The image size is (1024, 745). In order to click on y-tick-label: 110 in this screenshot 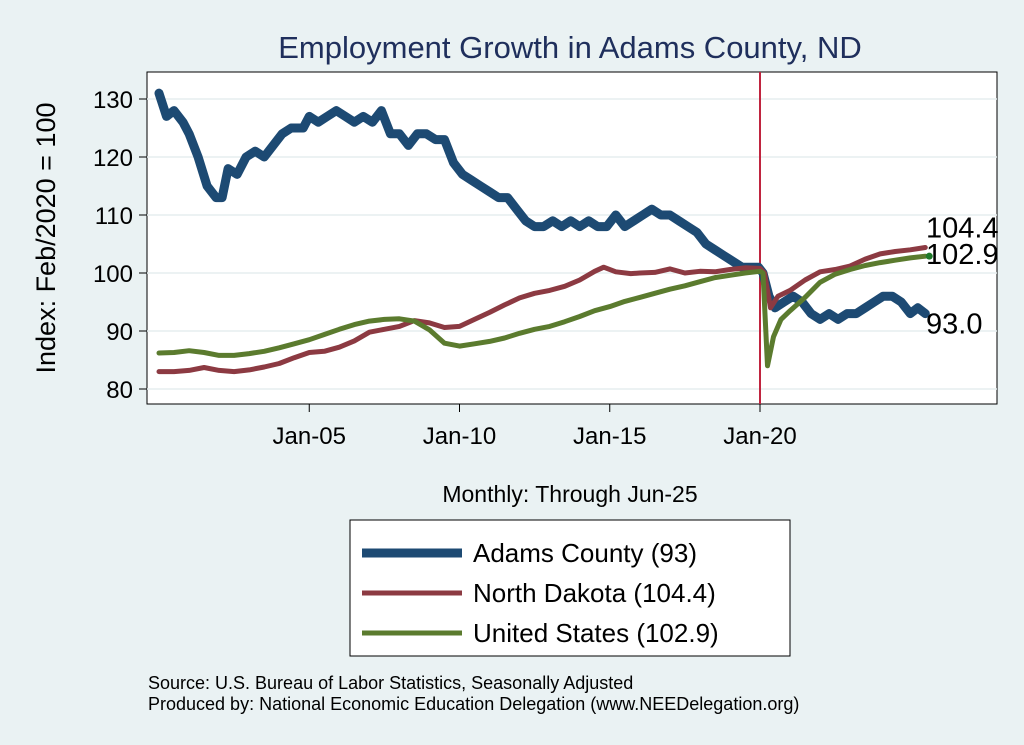, I will do `click(114, 216)`.